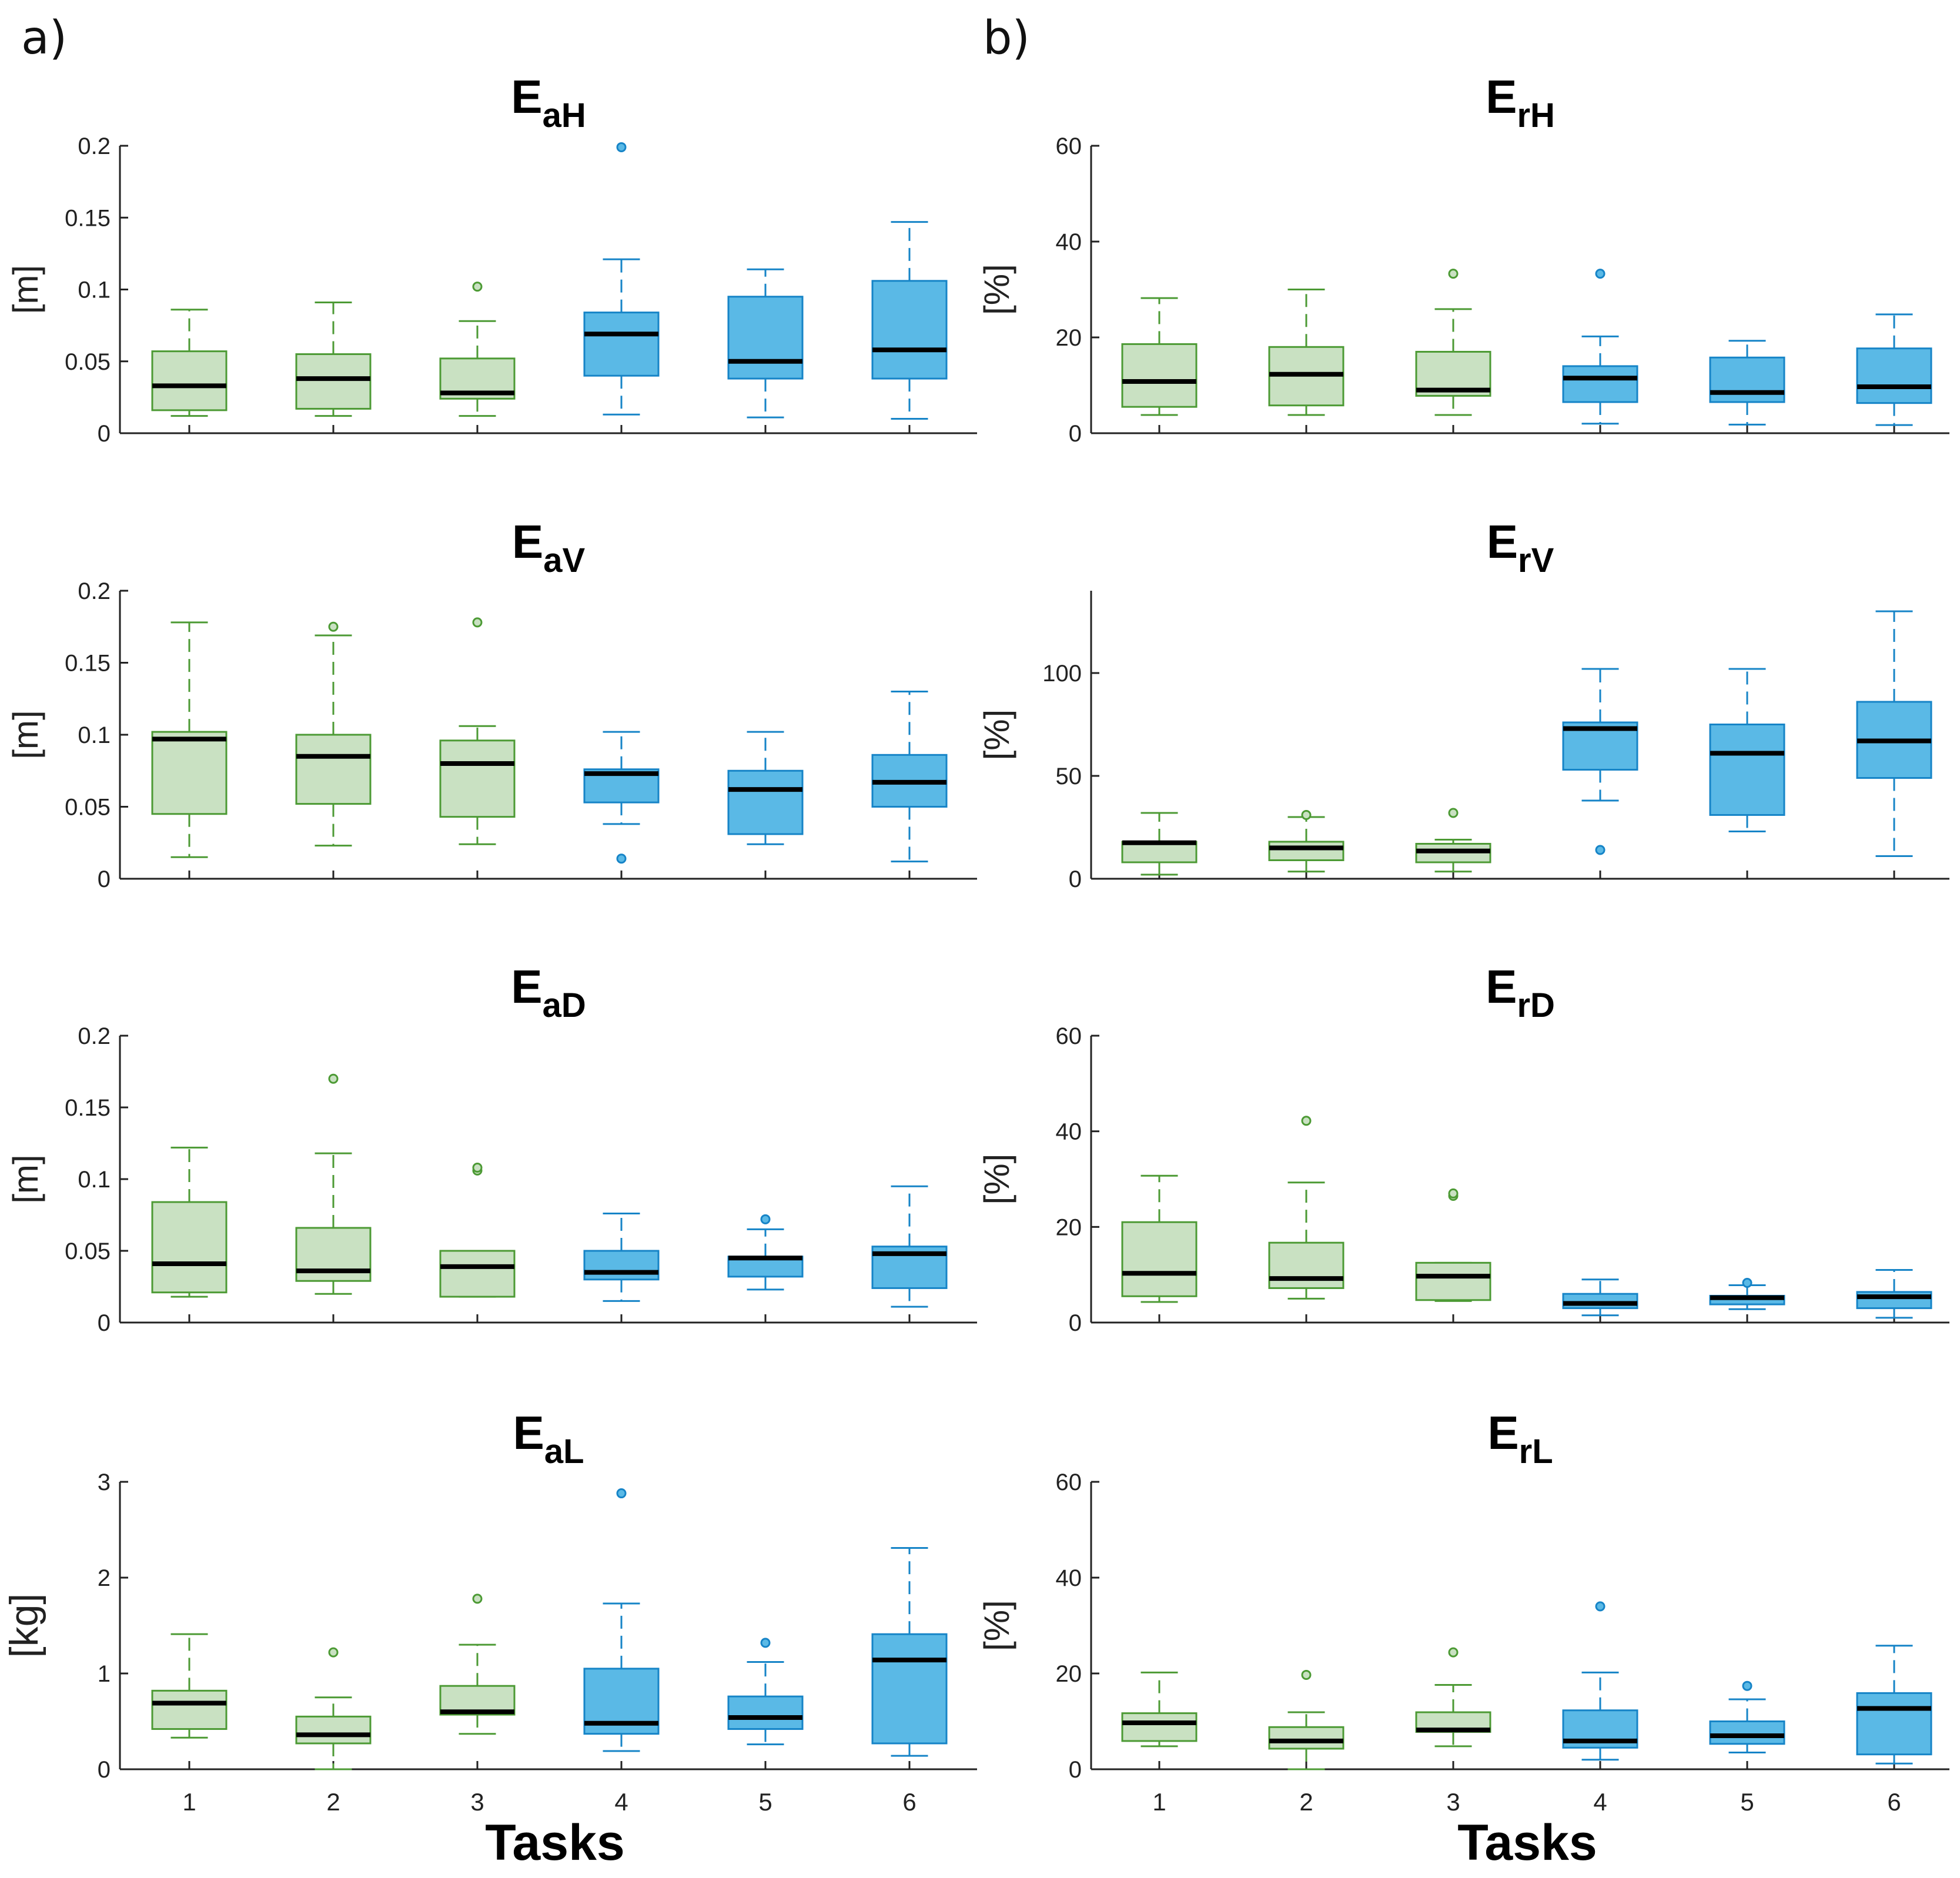  Describe the element at coordinates (548, 992) in the screenshot. I see `chart-title: EaD` at that location.